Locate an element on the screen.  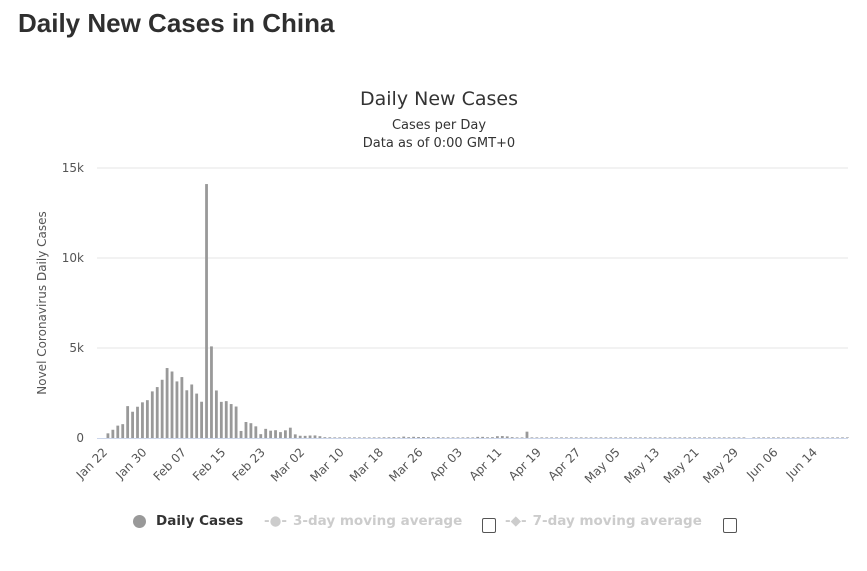
x-tick-label: Jun 06 is located at coordinates (761, 463).